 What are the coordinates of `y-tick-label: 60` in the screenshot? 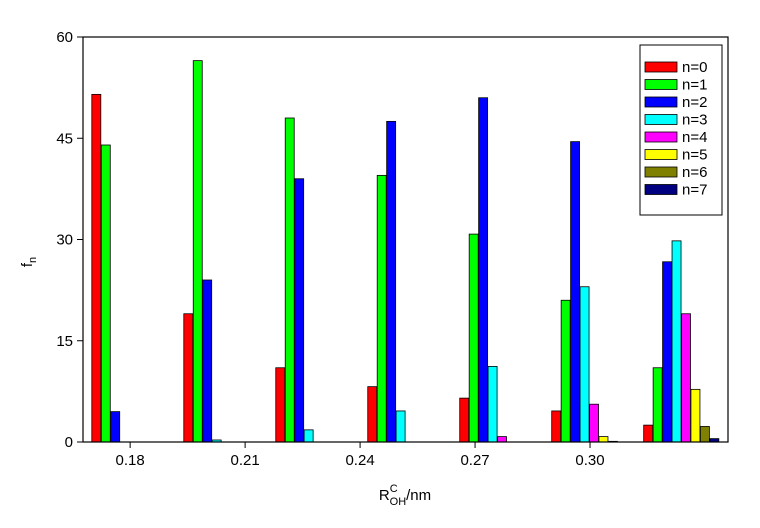 It's located at (64, 37).